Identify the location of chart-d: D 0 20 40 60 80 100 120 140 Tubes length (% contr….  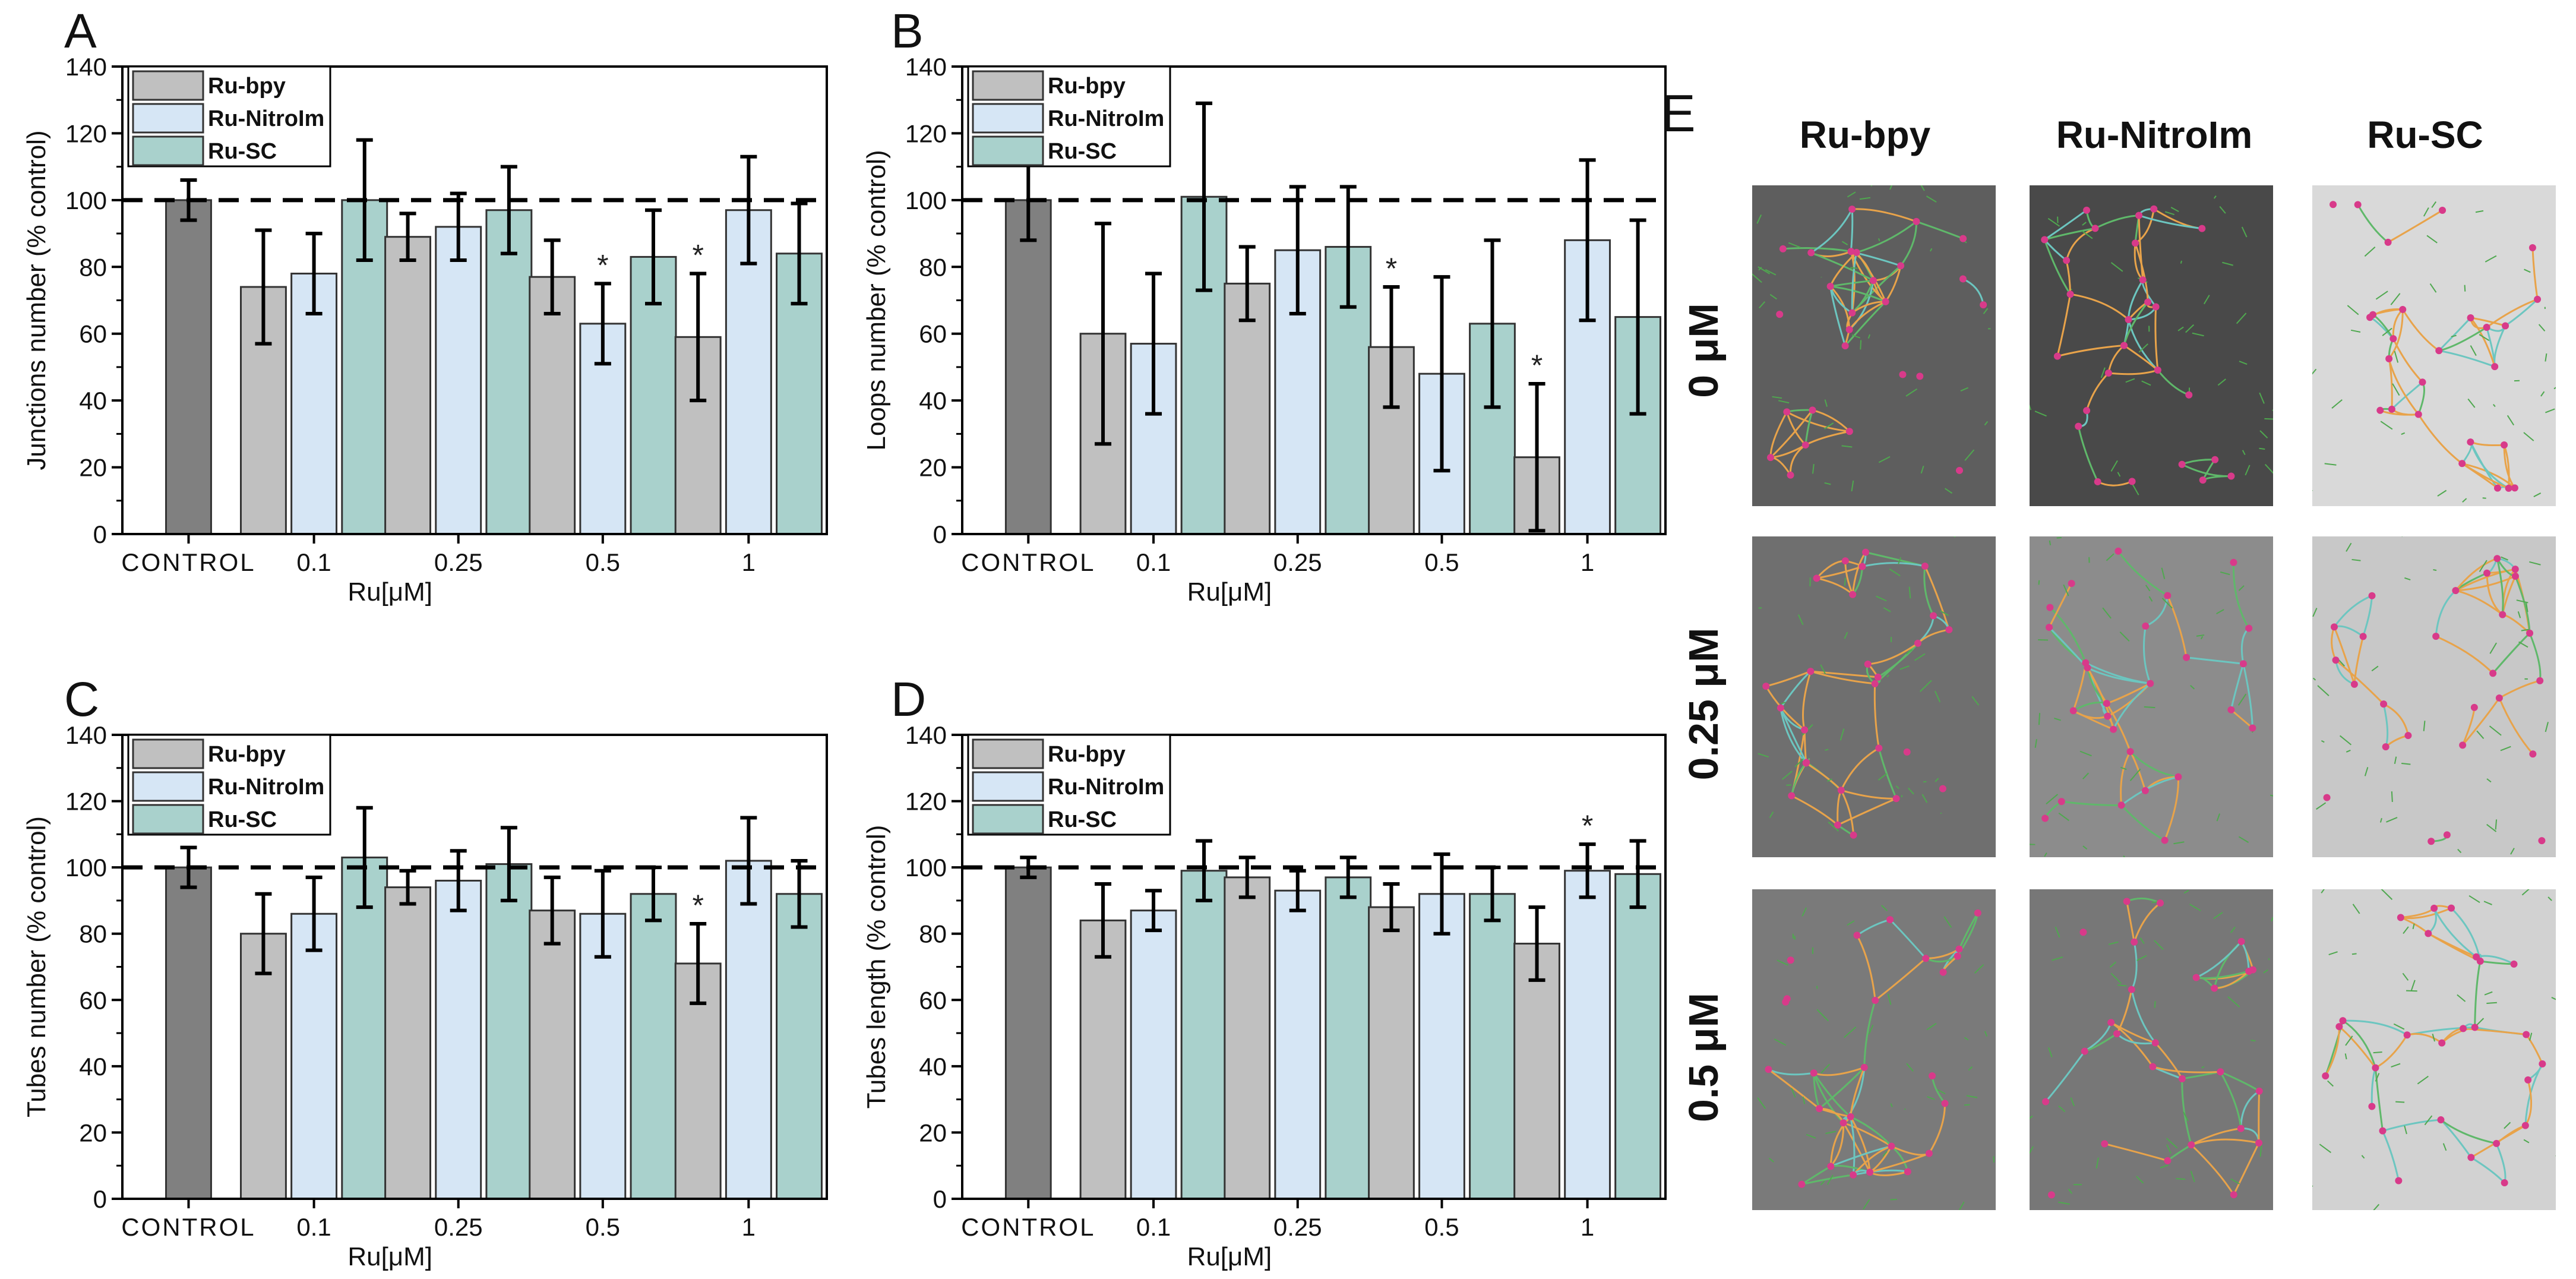
(1264, 971).